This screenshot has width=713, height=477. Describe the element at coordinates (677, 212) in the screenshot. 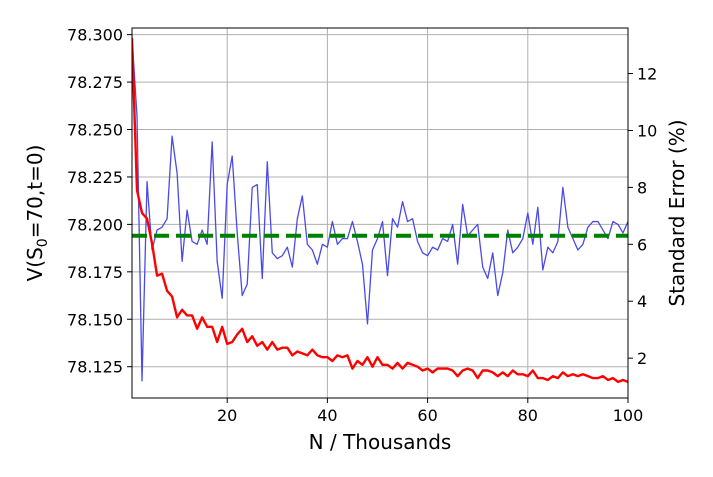

I see `right-y-axis-label: Standard Error (%)` at that location.